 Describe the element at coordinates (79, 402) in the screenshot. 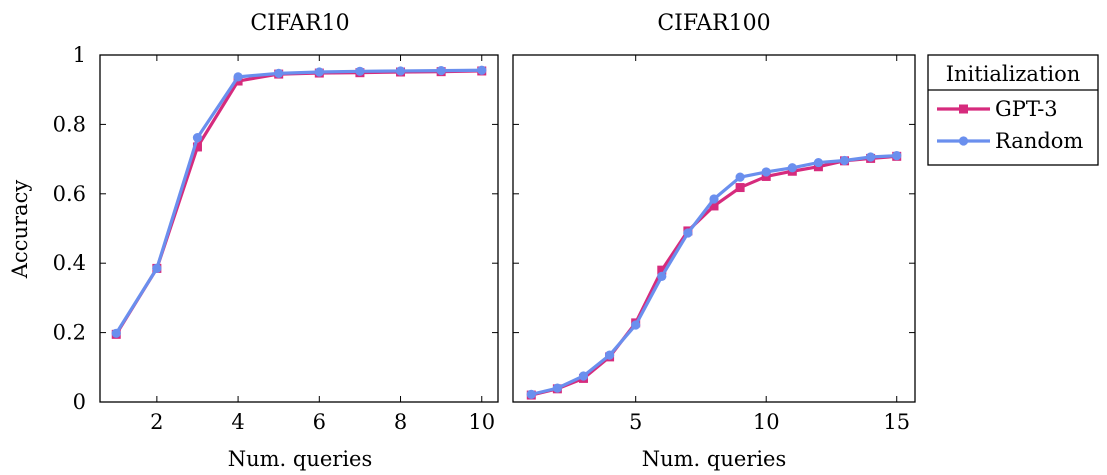

I see `y-tick-label: 0` at that location.